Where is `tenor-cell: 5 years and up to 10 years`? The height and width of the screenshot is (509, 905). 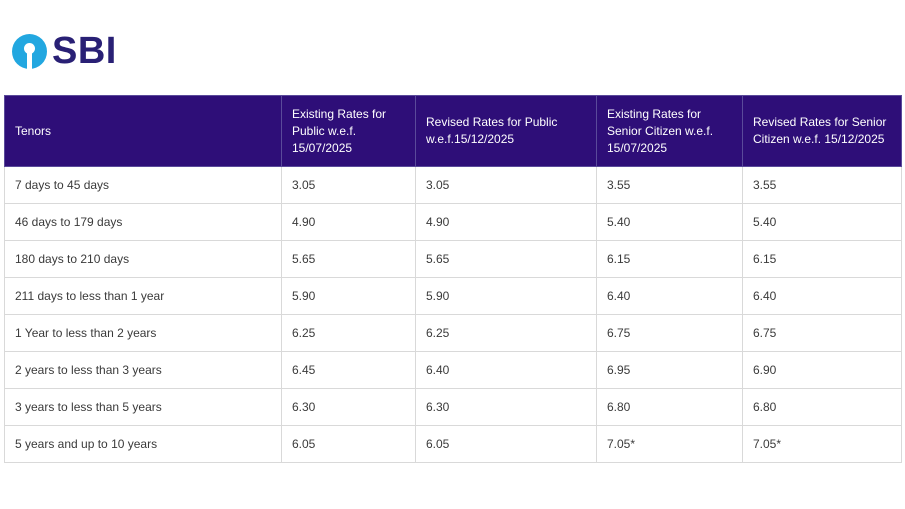 tenor-cell: 5 years and up to 10 years is located at coordinates (143, 444).